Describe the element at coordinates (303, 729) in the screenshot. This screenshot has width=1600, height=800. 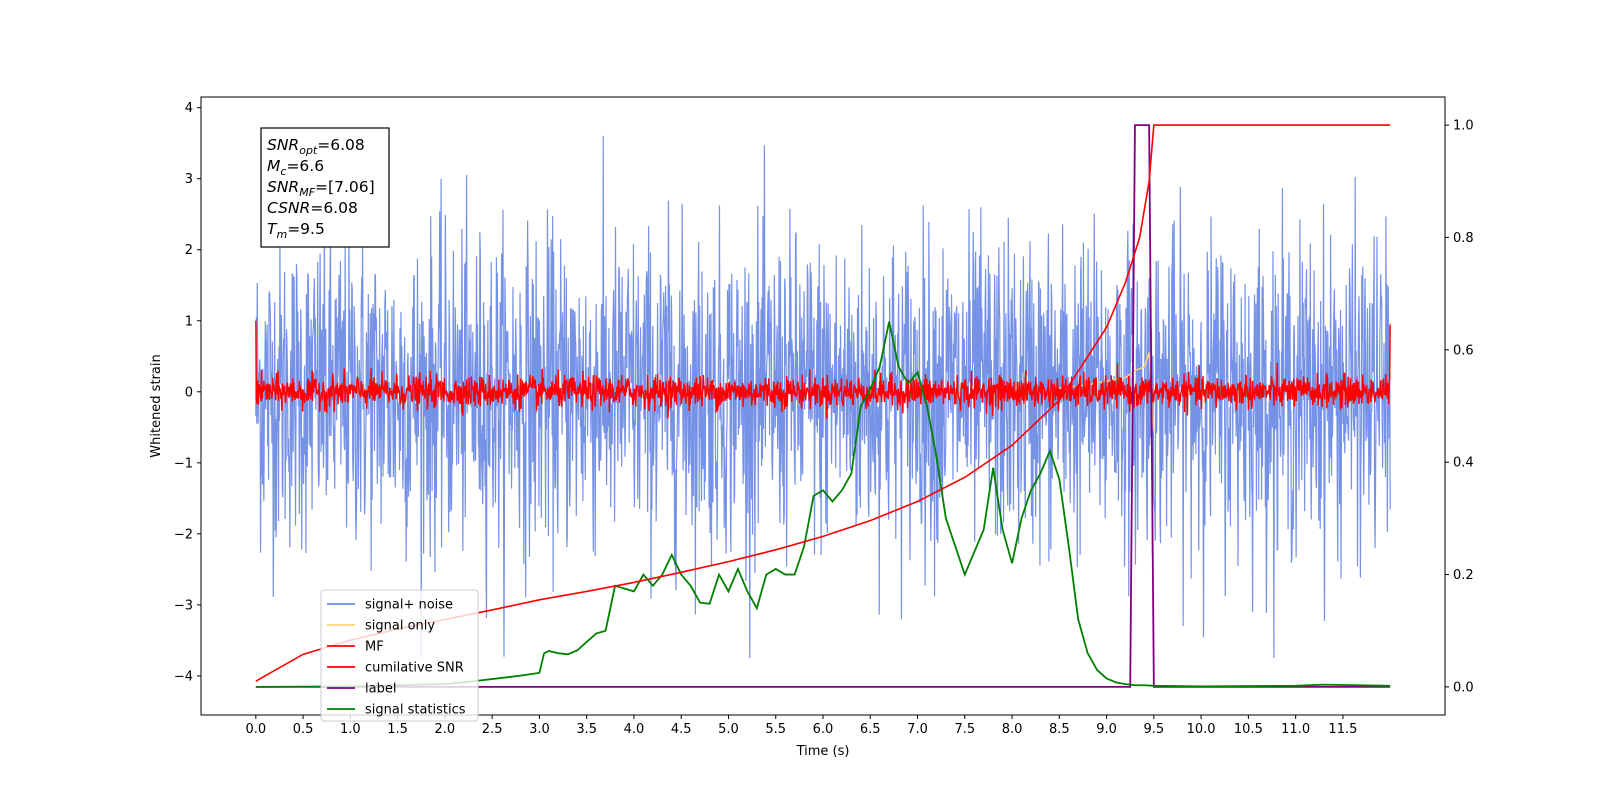
I see `x-tick-label: 0.5` at that location.